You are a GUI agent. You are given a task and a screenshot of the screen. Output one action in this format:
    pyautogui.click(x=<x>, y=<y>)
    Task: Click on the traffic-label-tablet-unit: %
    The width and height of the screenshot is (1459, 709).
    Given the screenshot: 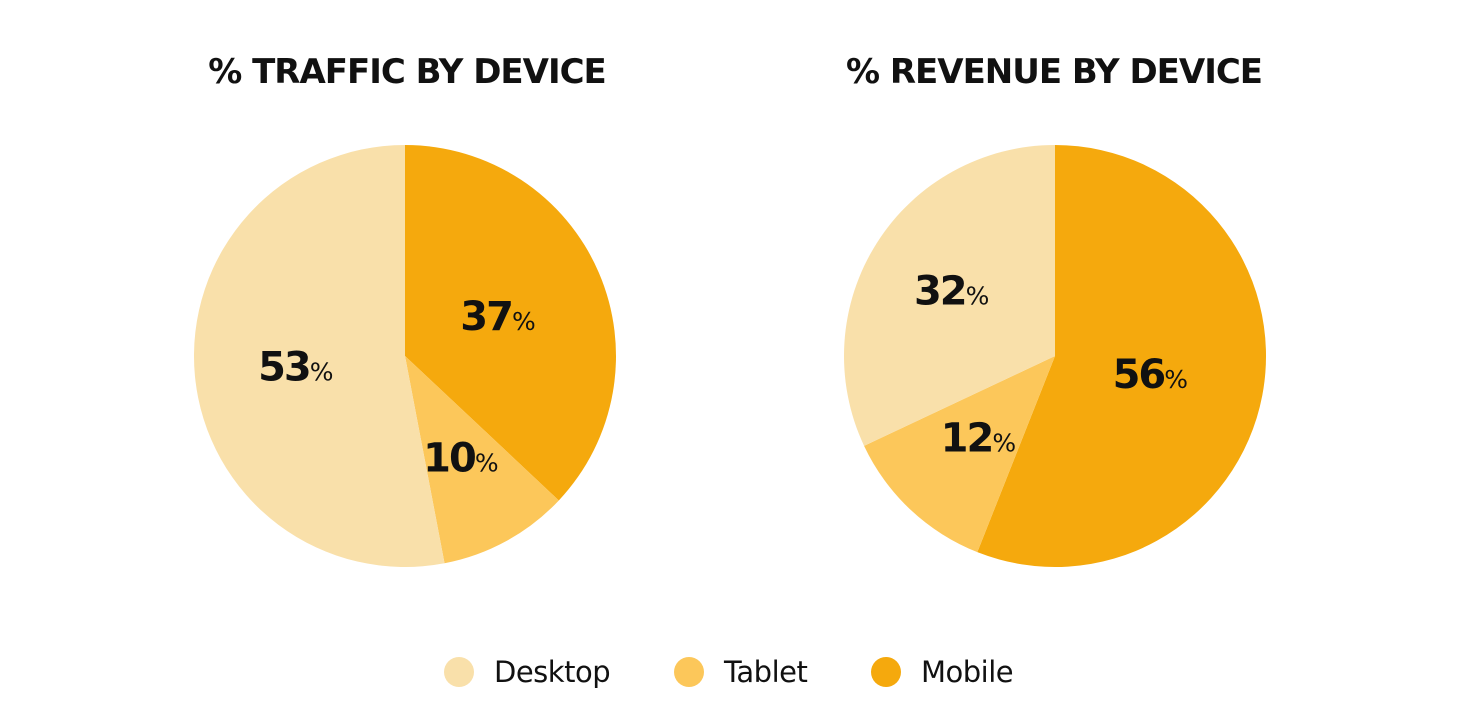 What is the action you would take?
    pyautogui.click(x=487, y=463)
    